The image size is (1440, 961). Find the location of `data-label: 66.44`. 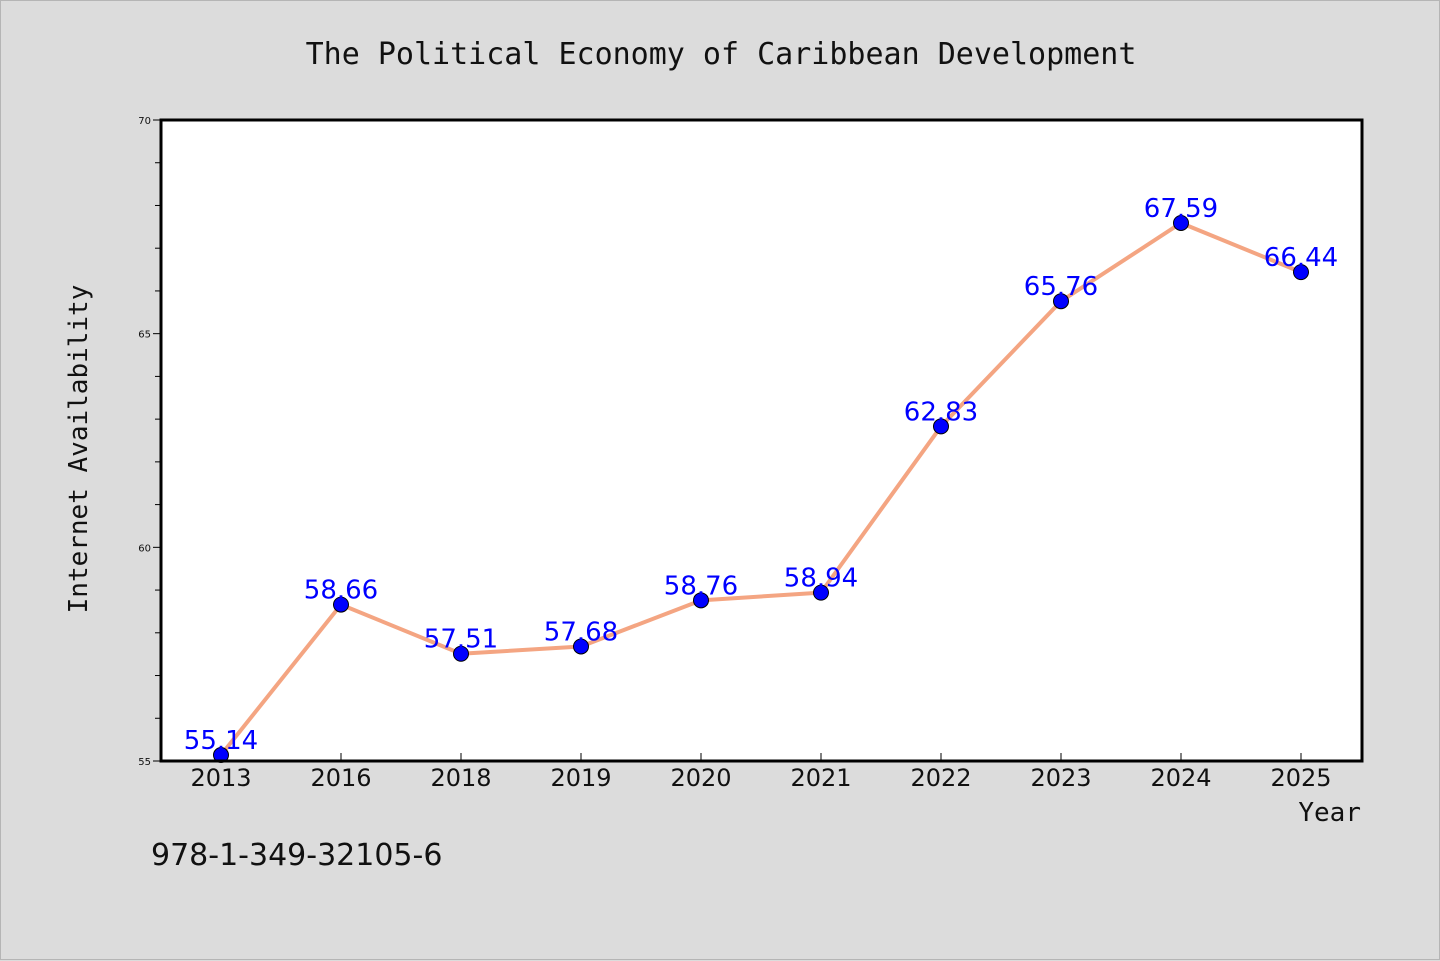

data-label: 66.44 is located at coordinates (1301, 258).